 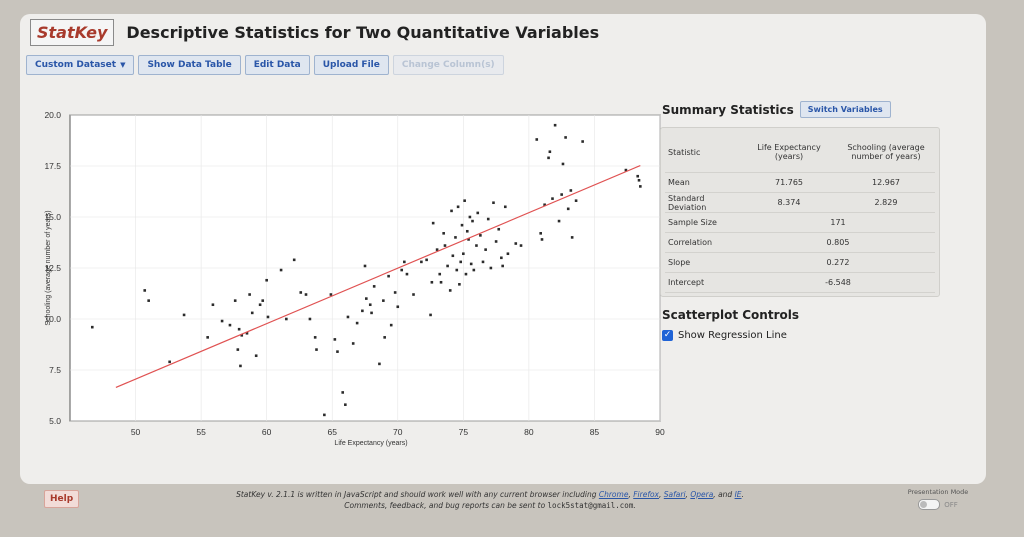 I want to click on y-axis-label: Schooling (average number of years), so click(x=48, y=267).